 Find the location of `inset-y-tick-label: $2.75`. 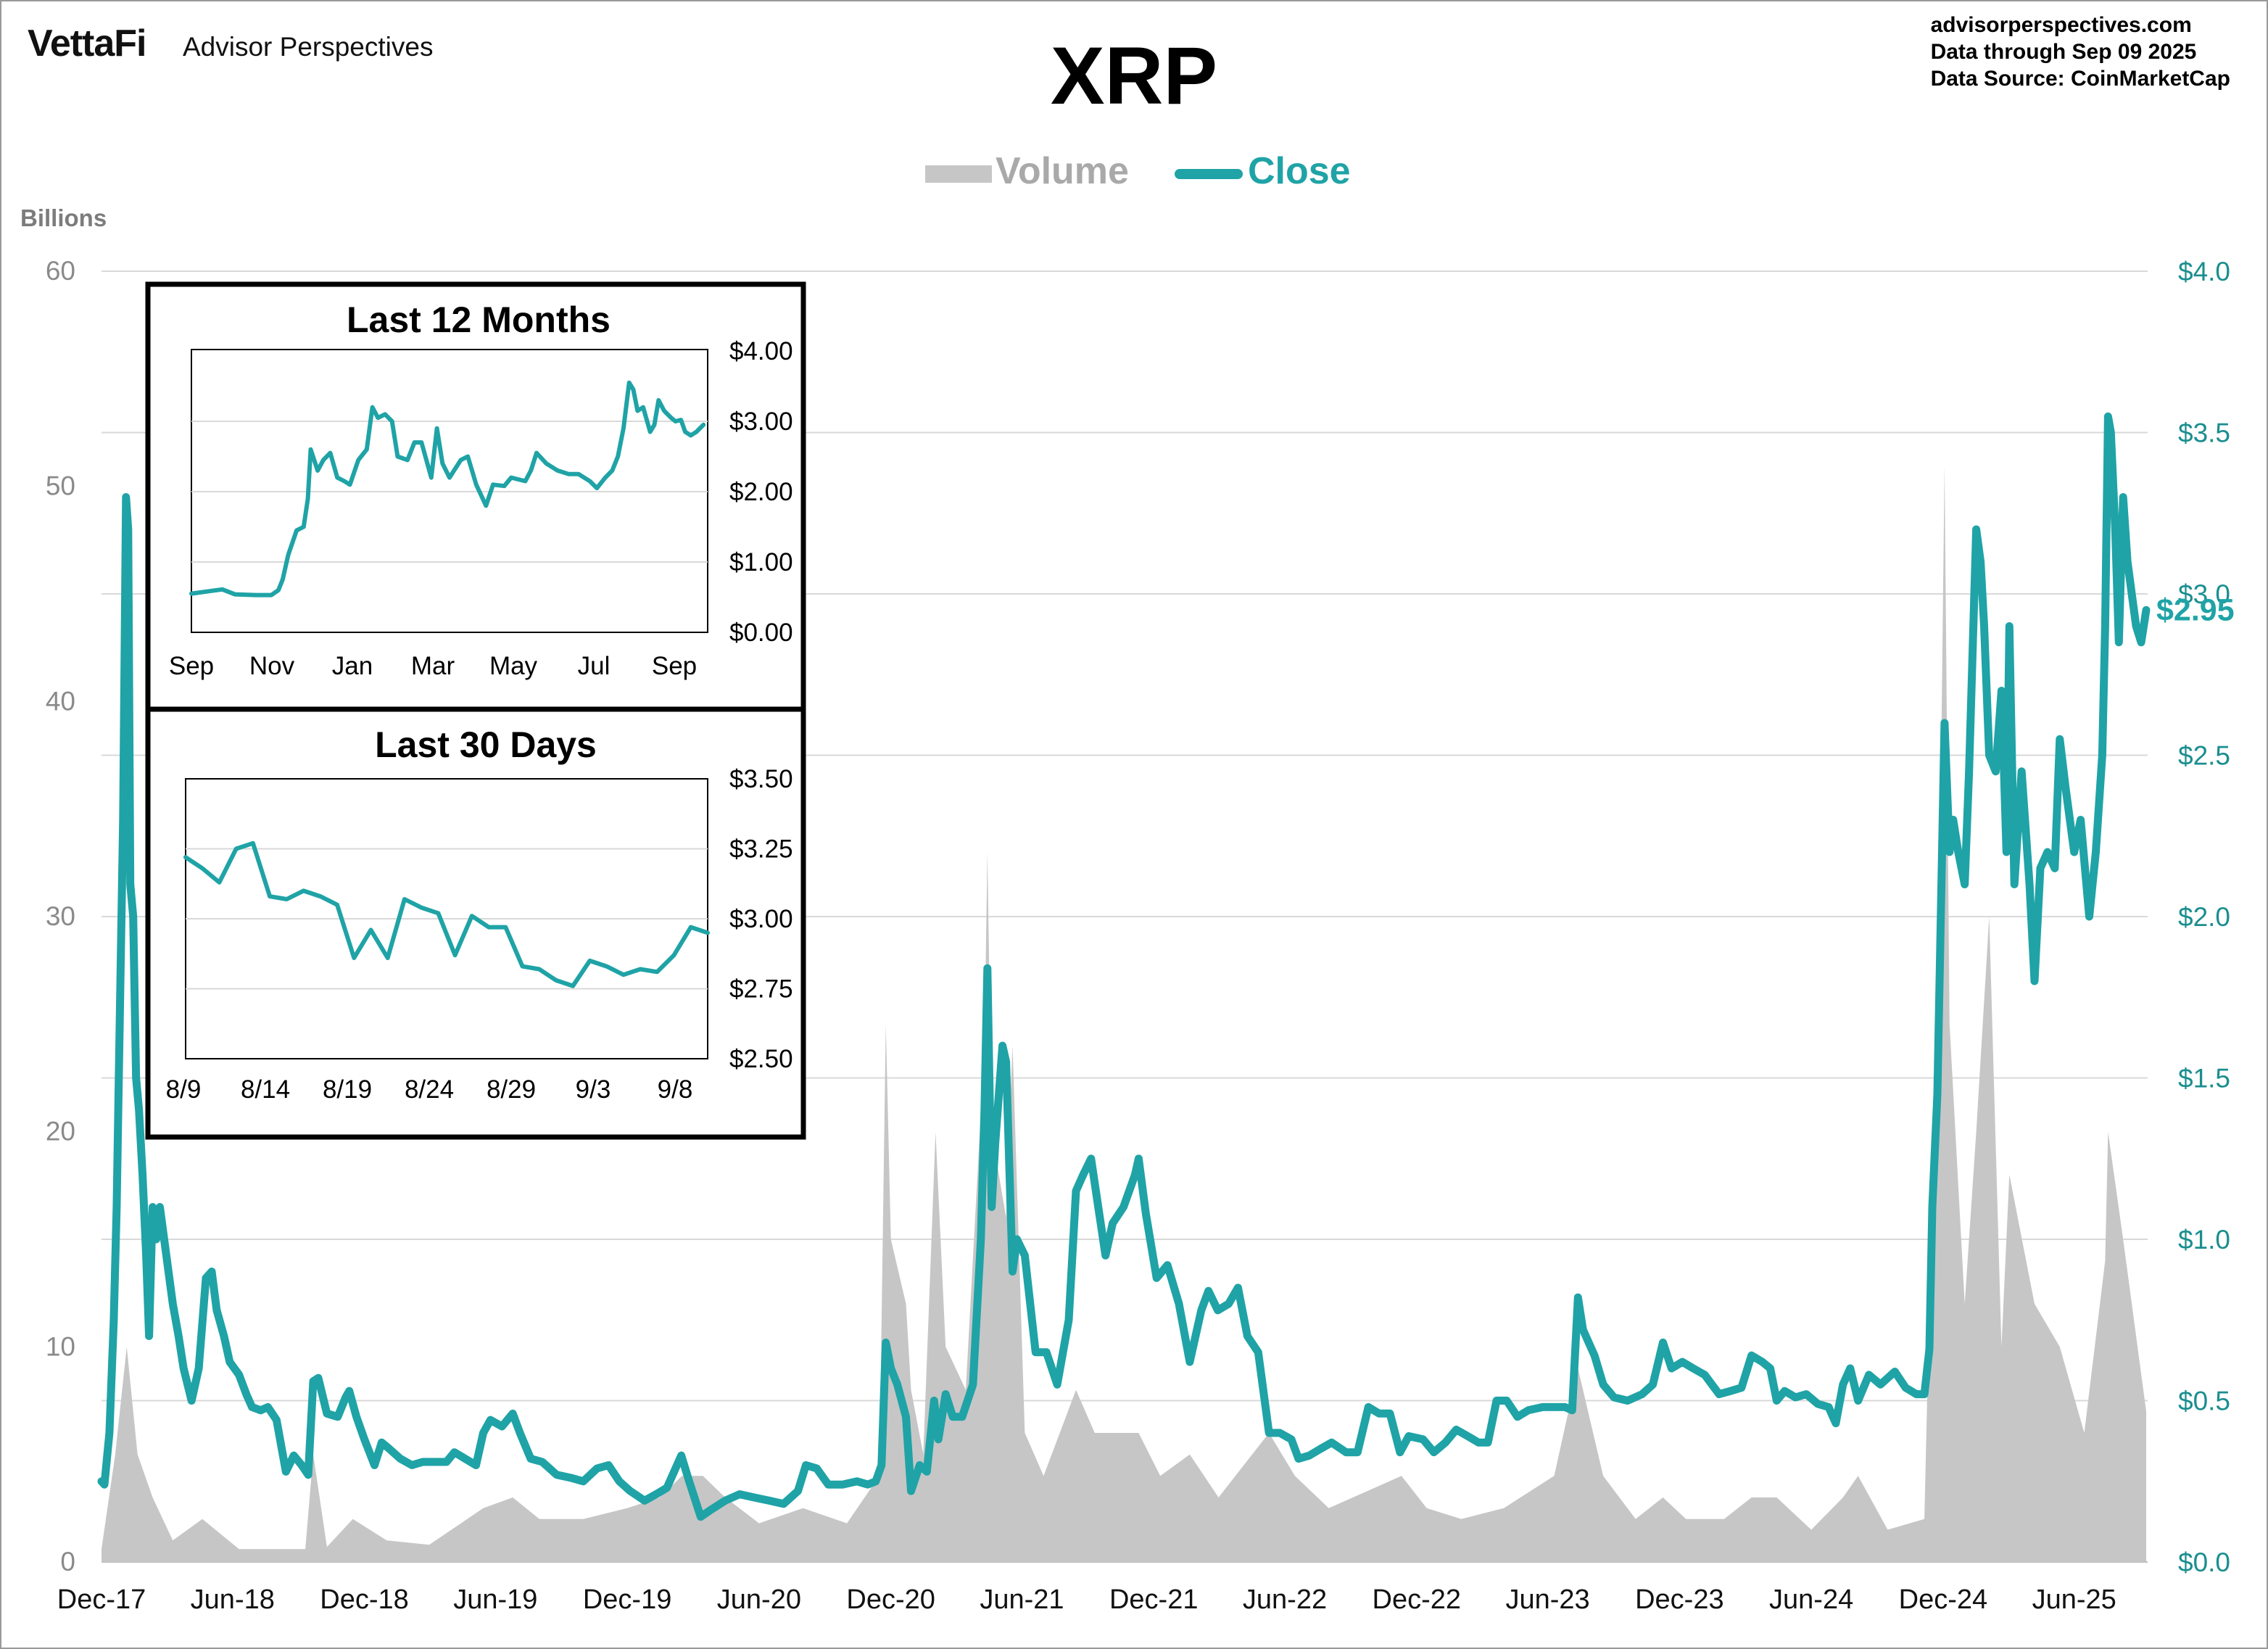

inset-y-tick-label: $2.75 is located at coordinates (761, 989).